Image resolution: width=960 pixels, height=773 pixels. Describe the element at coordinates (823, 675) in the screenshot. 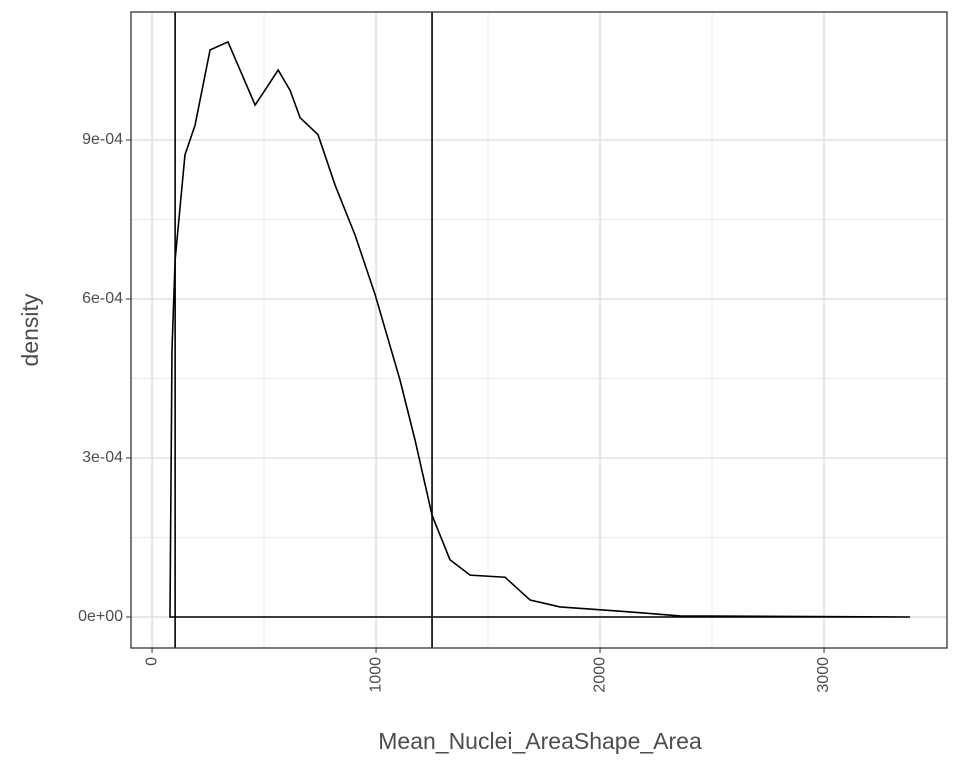

I see `x-tick-label: 3000` at that location.